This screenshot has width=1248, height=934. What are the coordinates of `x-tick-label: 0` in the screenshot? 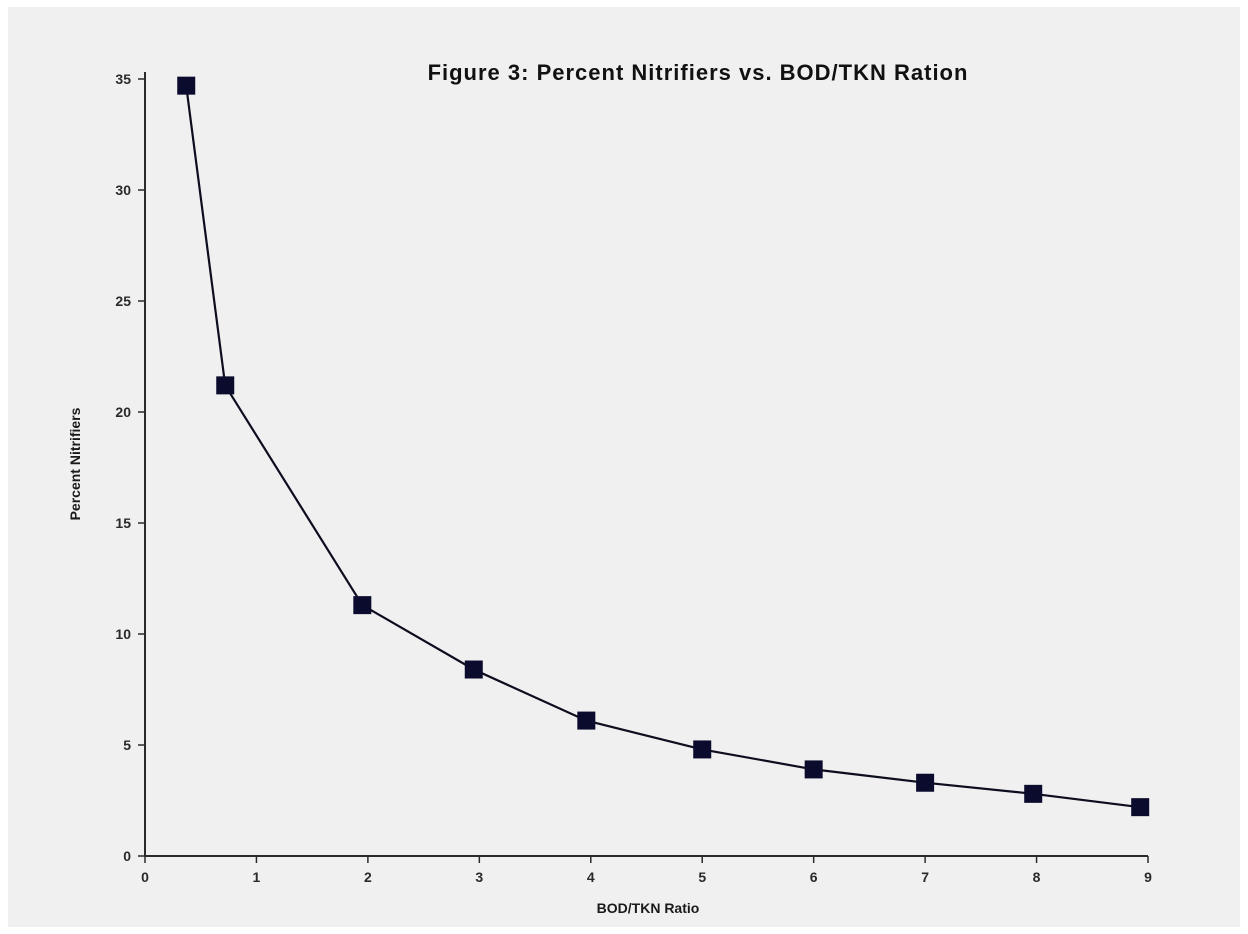 It's located at (145, 877).